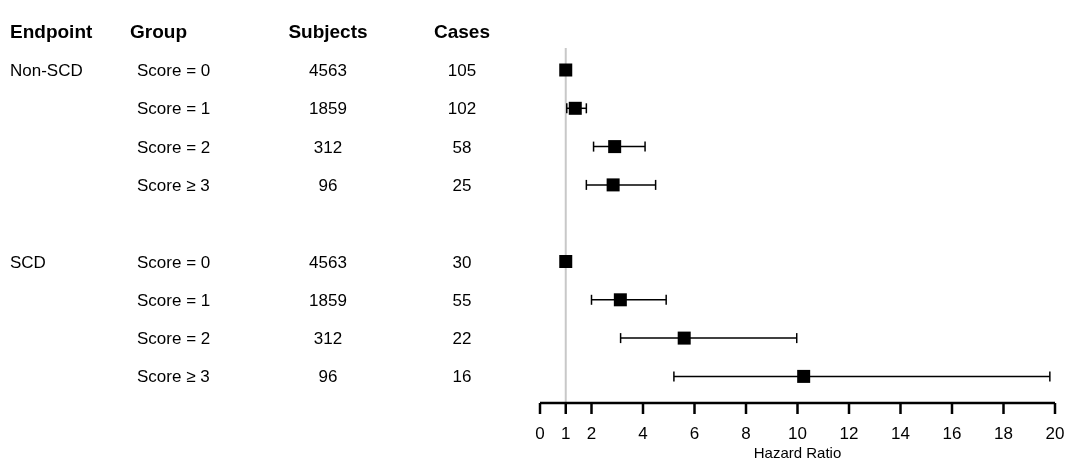  What do you see at coordinates (952, 433) in the screenshot?
I see `x-tick-label: 16` at bounding box center [952, 433].